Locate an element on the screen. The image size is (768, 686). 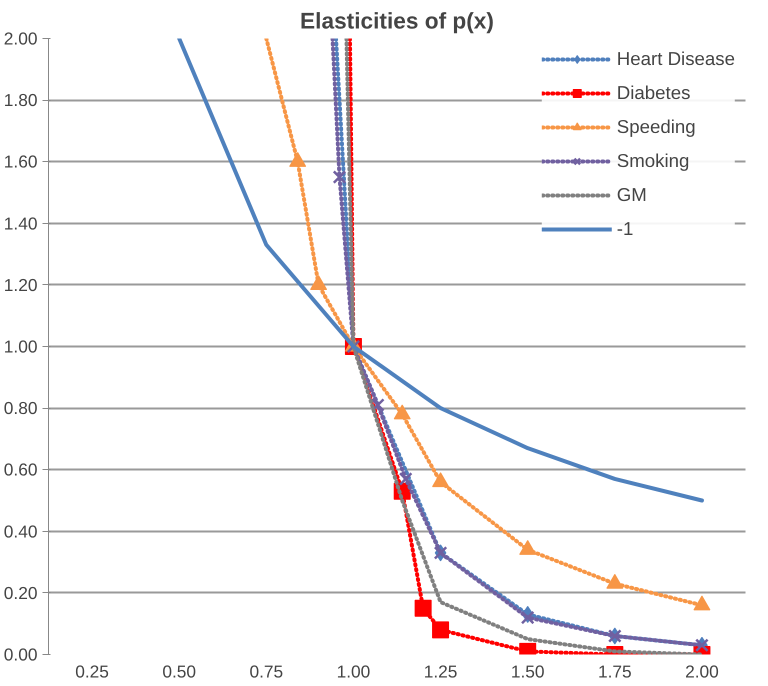
y-tick-label: 2.00 is located at coordinates (21, 38).